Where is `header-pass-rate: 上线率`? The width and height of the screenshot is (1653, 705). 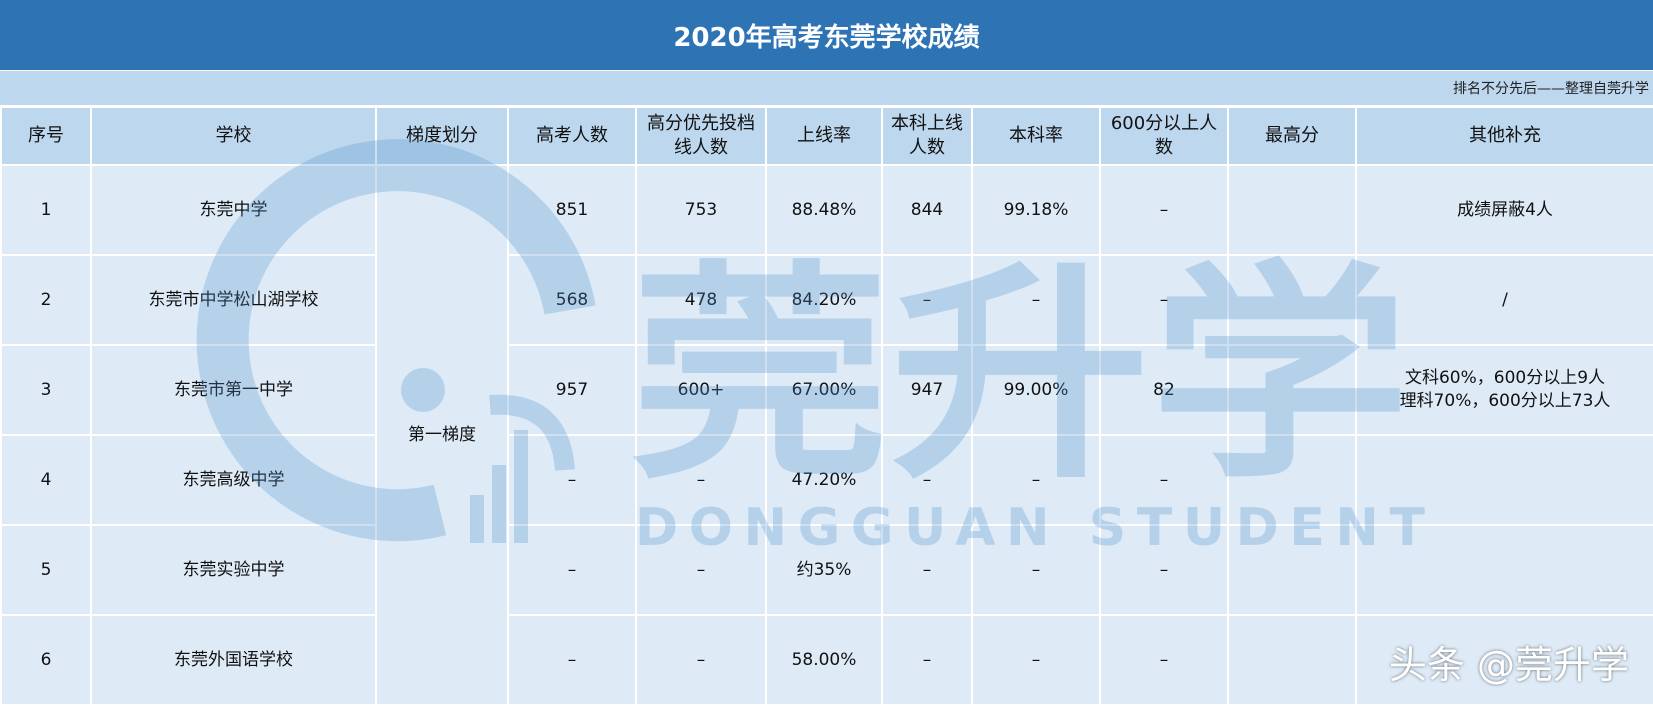
header-pass-rate: 上线率 is located at coordinates (824, 136).